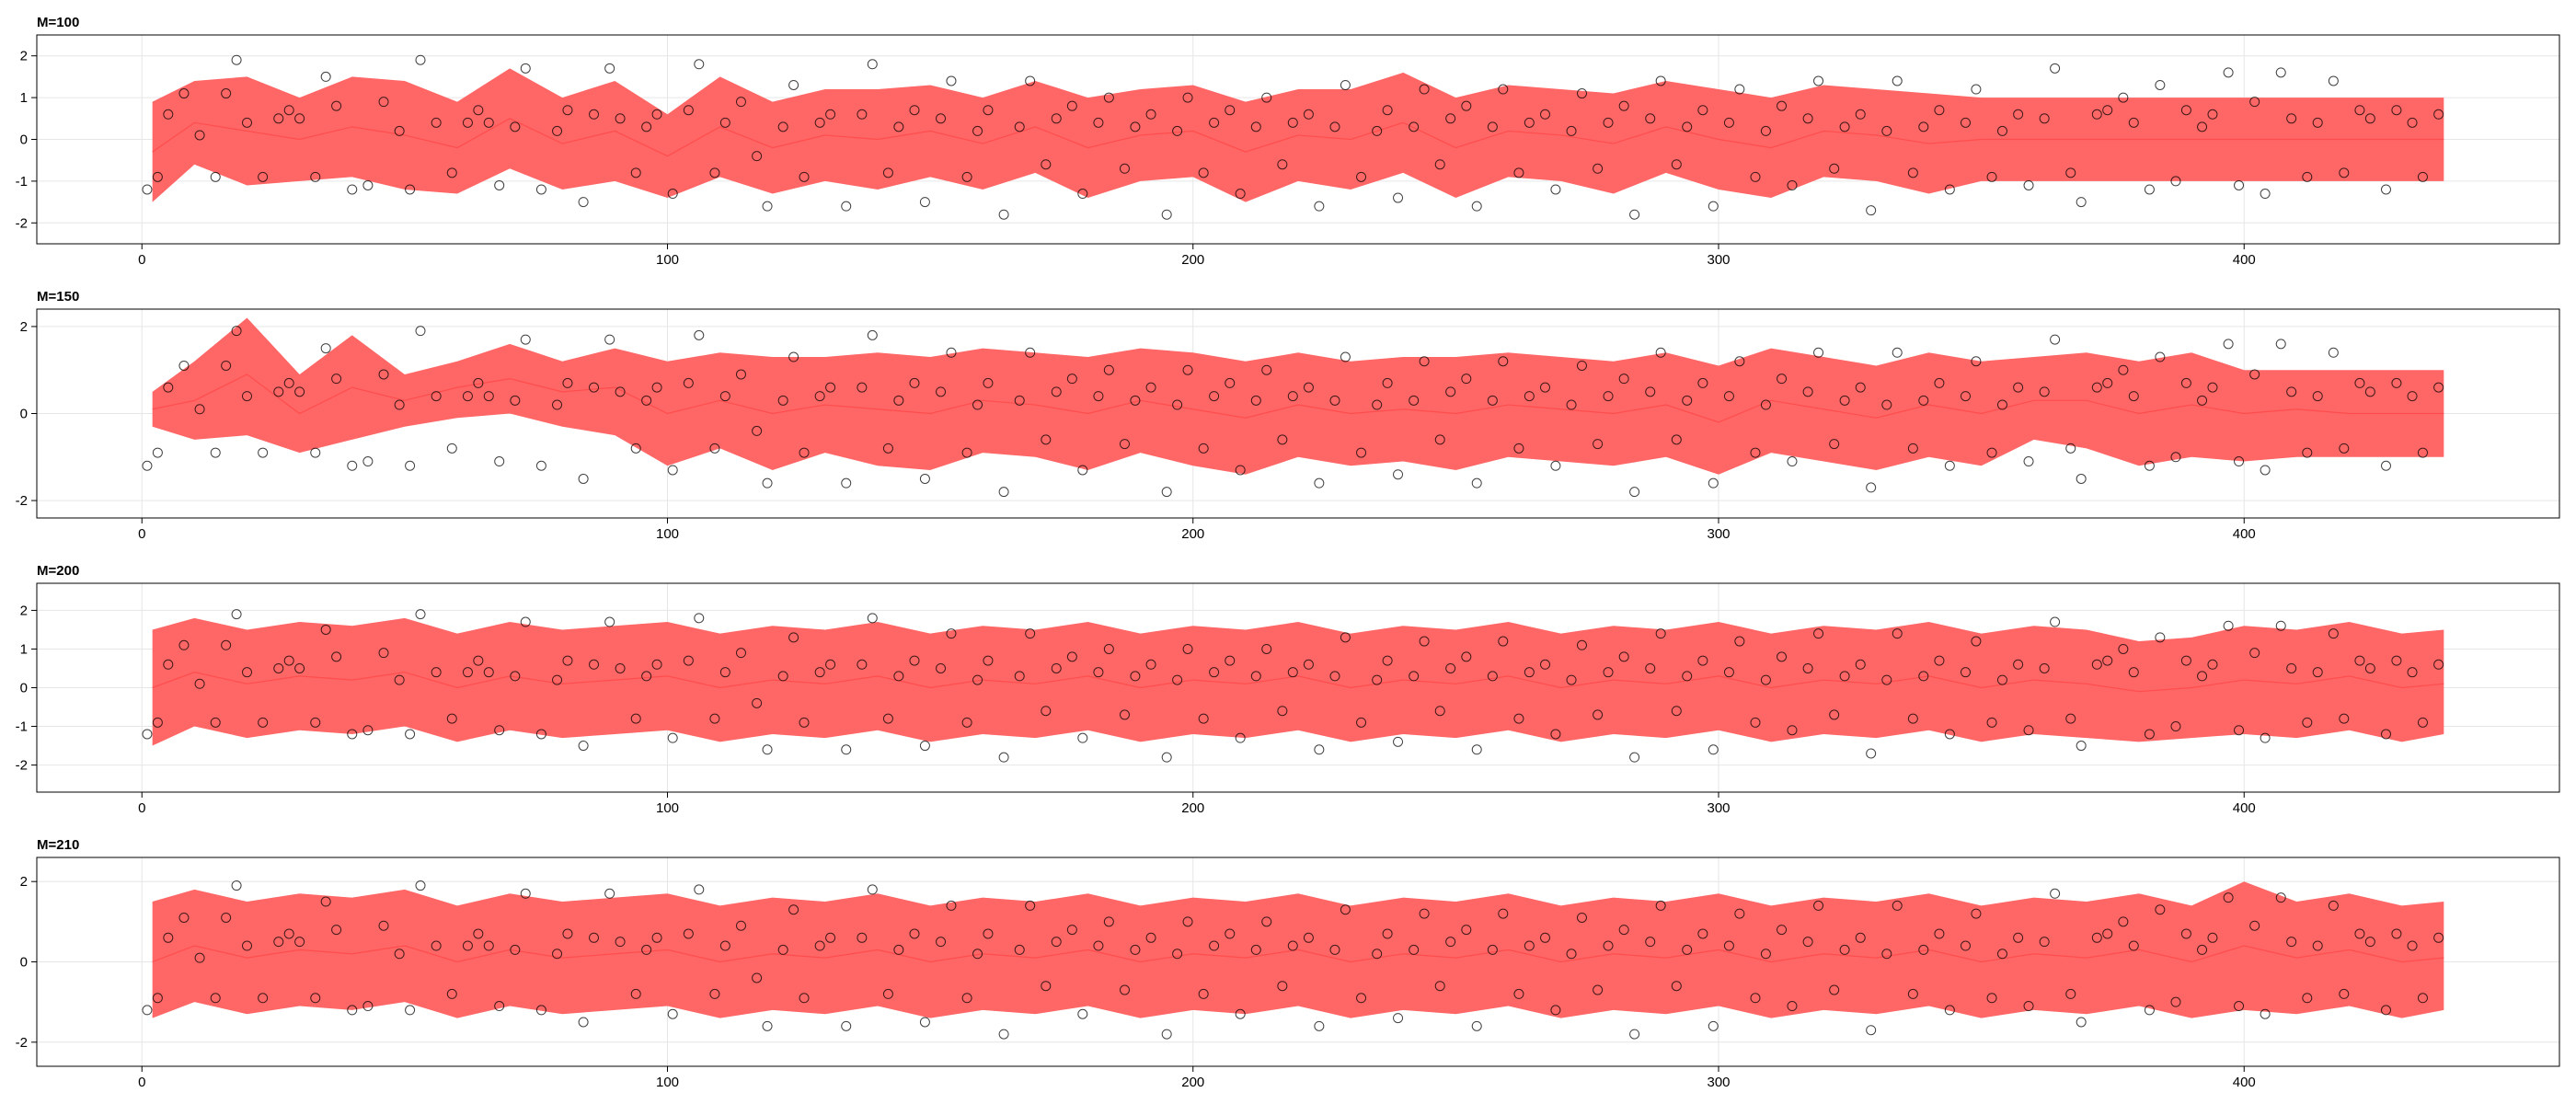 The image size is (2576, 1104). What do you see at coordinates (141, 534) in the screenshot?
I see `x-tick-label: 0` at bounding box center [141, 534].